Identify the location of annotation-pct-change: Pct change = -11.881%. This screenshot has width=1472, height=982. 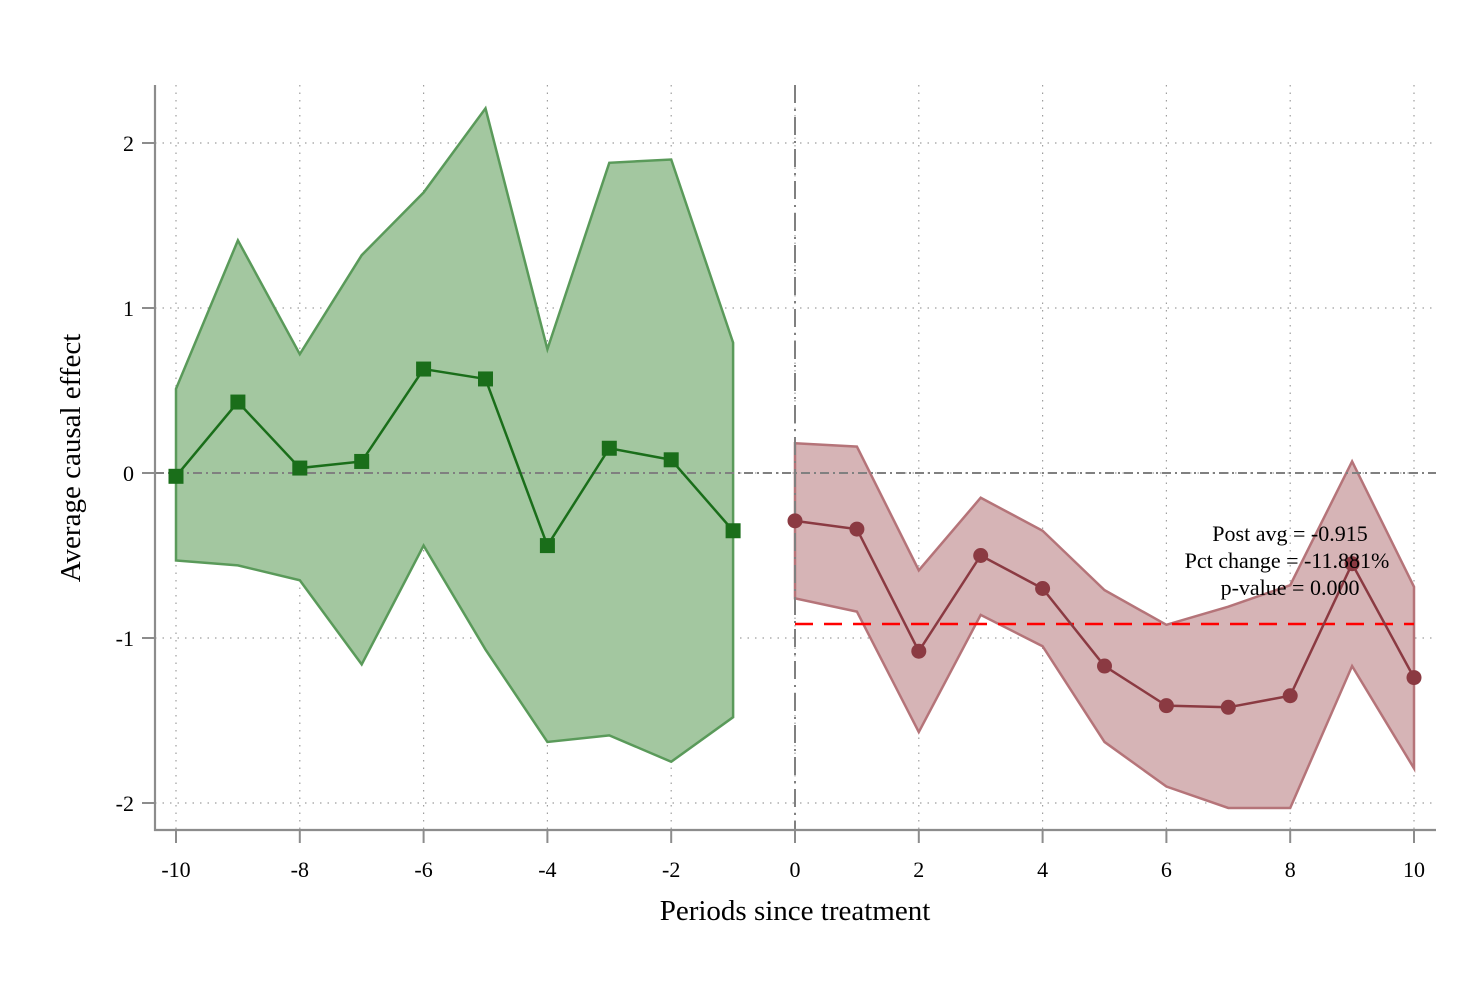
(1287, 560).